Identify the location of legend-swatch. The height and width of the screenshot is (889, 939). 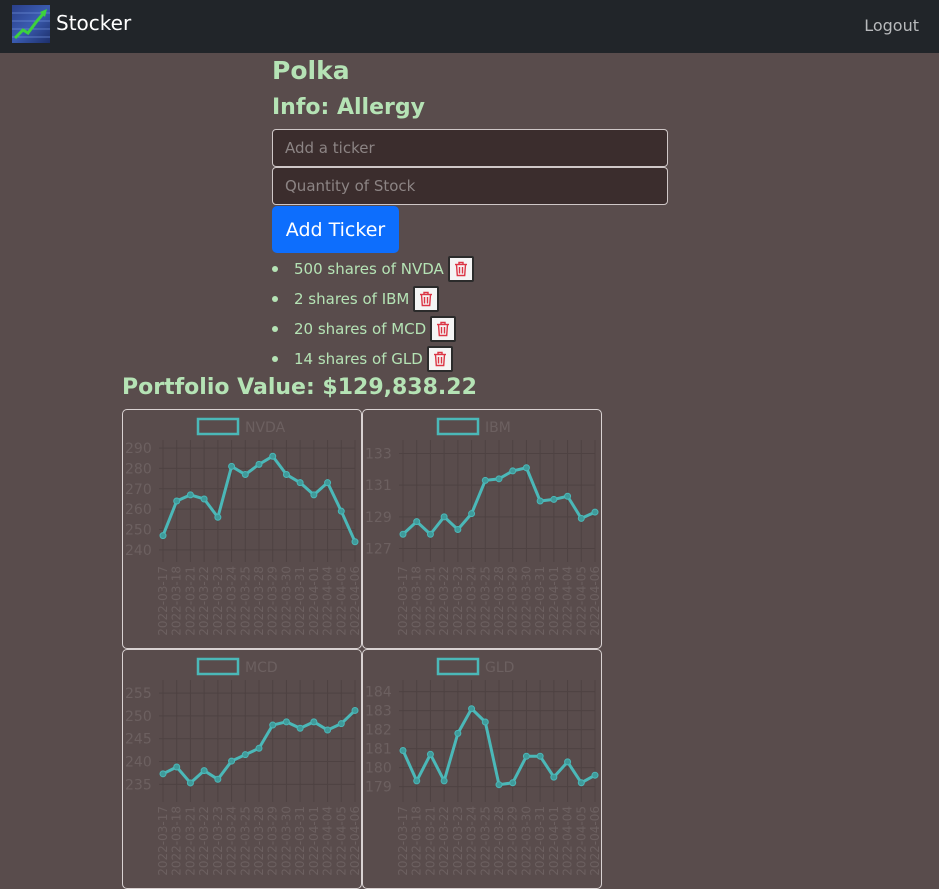
(218, 666).